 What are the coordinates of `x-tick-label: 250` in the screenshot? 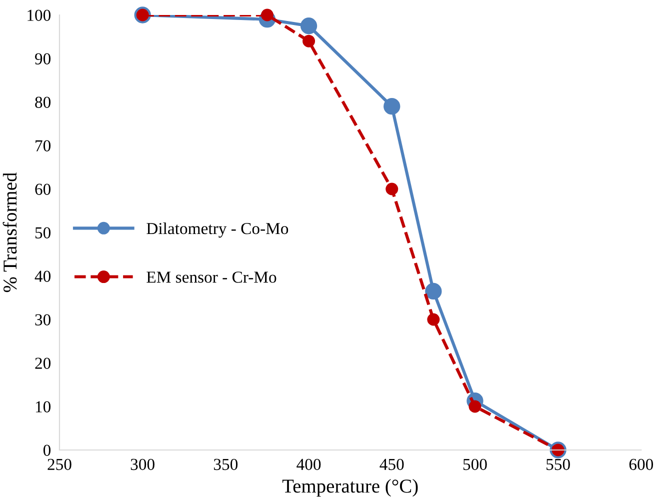 It's located at (60, 464).